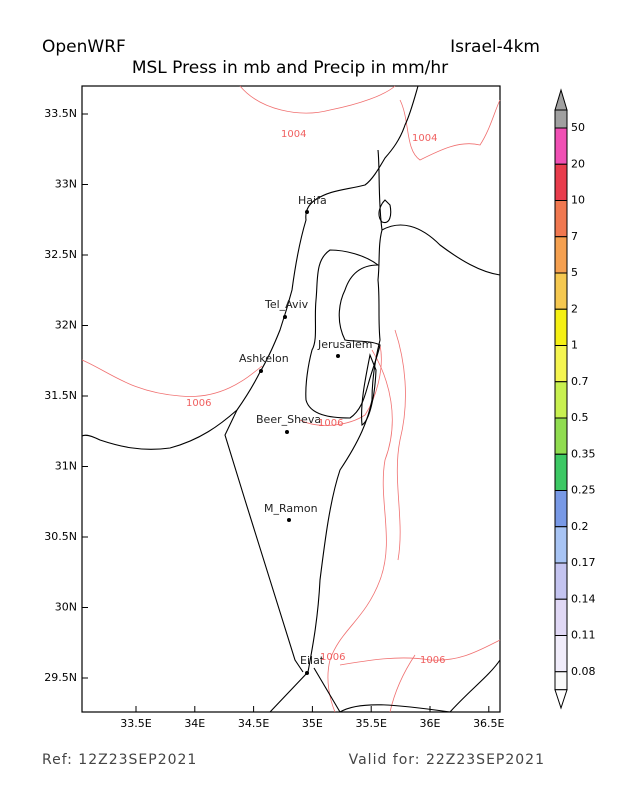  Describe the element at coordinates (561, 699) in the screenshot. I see `colorbar-bottom` at that location.